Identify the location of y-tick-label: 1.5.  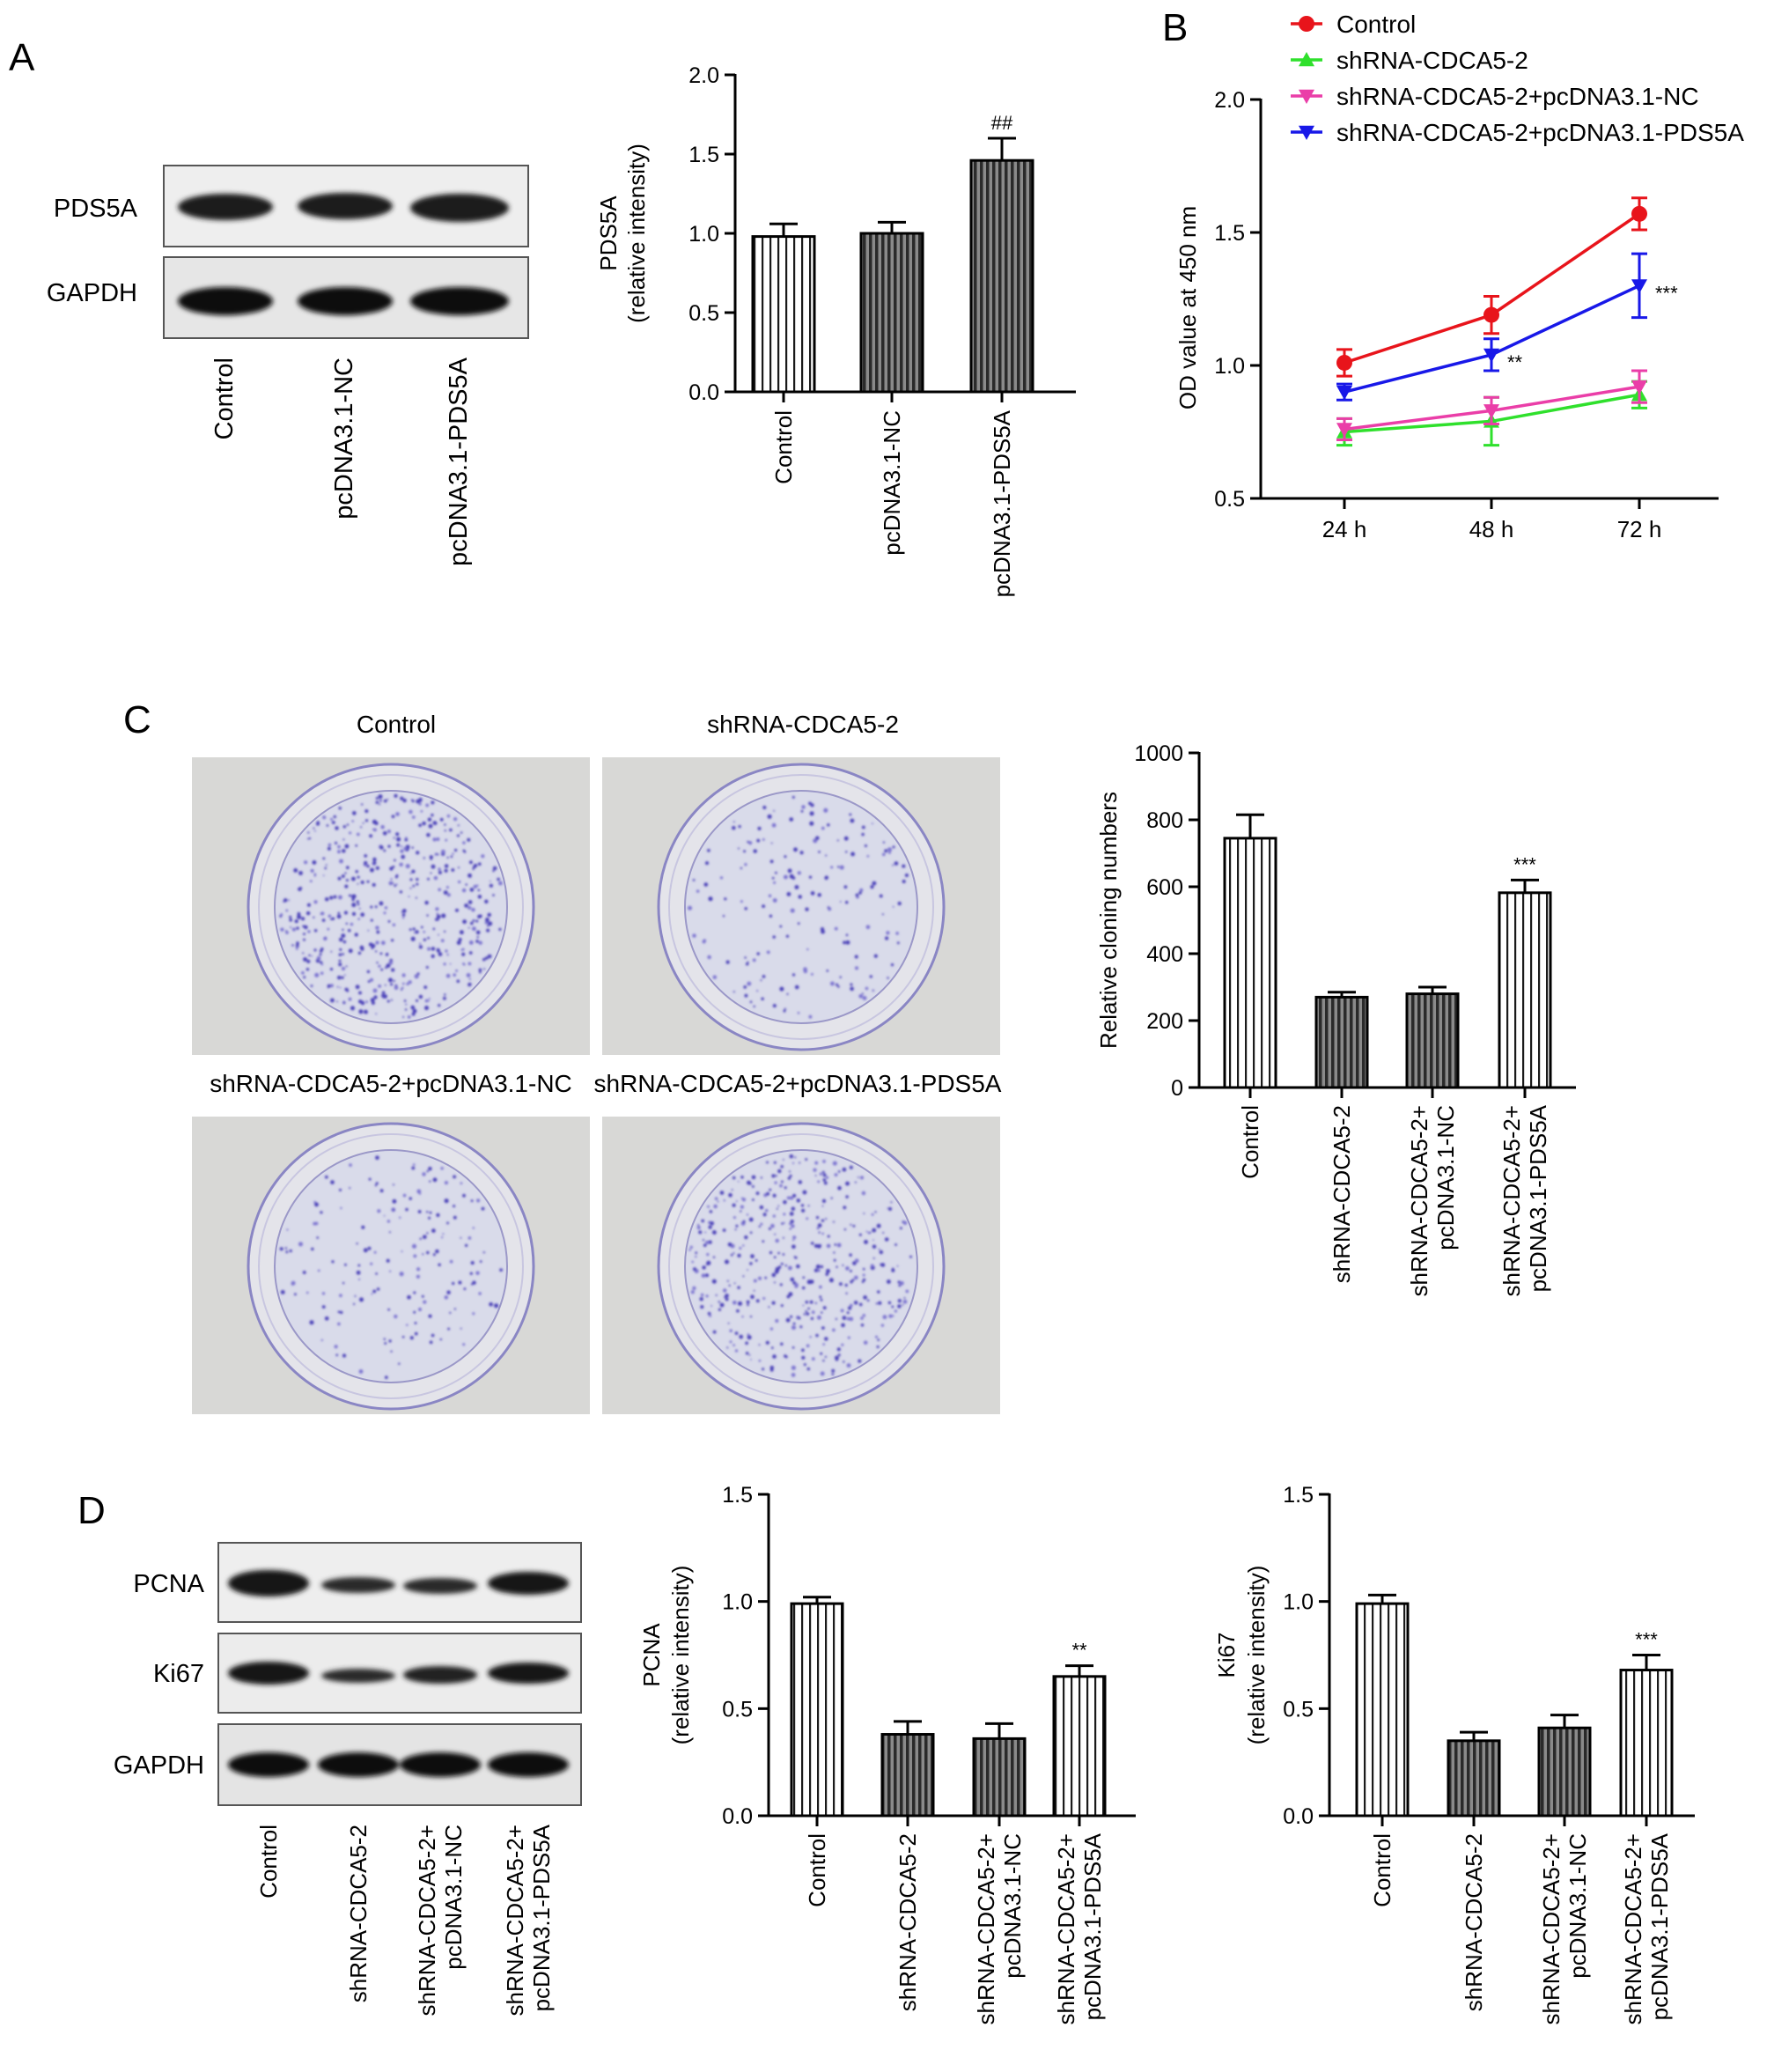
(1229, 234).